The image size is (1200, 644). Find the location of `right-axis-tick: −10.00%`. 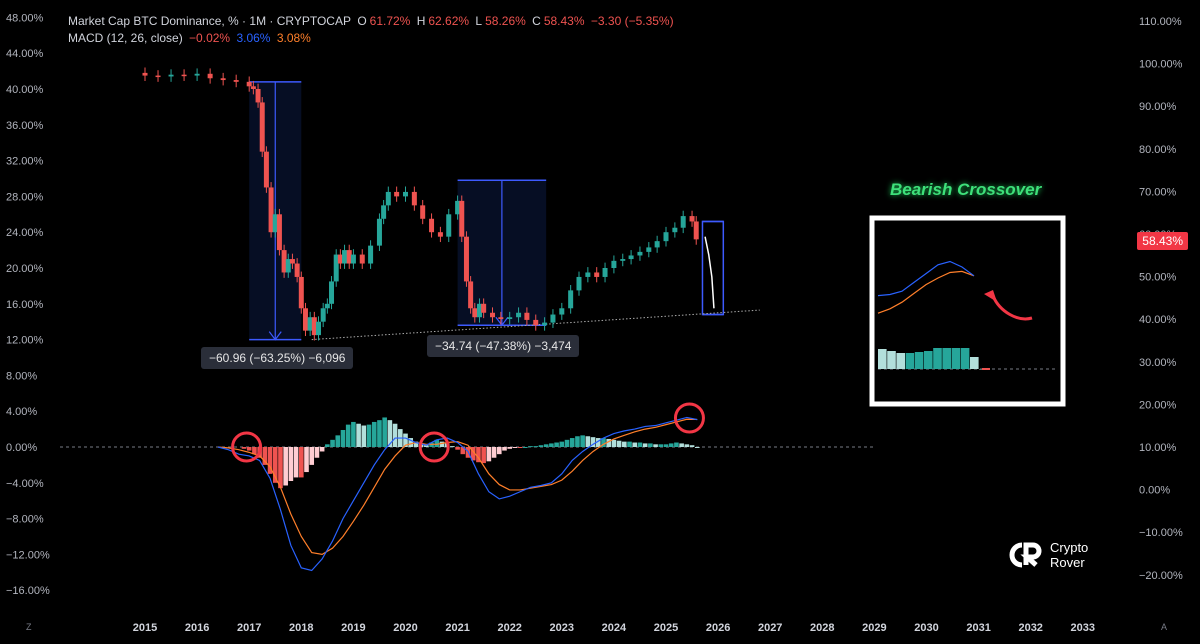

right-axis-tick: −10.00% is located at coordinates (1161, 533).